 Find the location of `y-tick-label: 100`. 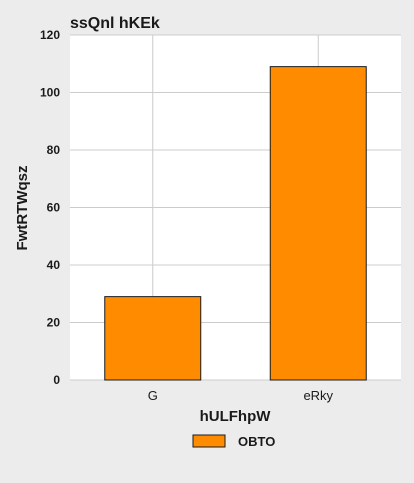

y-tick-label: 100 is located at coordinates (50, 93).